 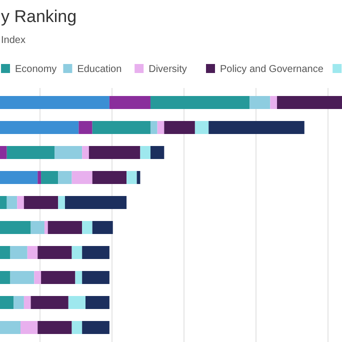 What do you see at coordinates (99, 69) in the screenshot?
I see `legend-label: Education` at bounding box center [99, 69].